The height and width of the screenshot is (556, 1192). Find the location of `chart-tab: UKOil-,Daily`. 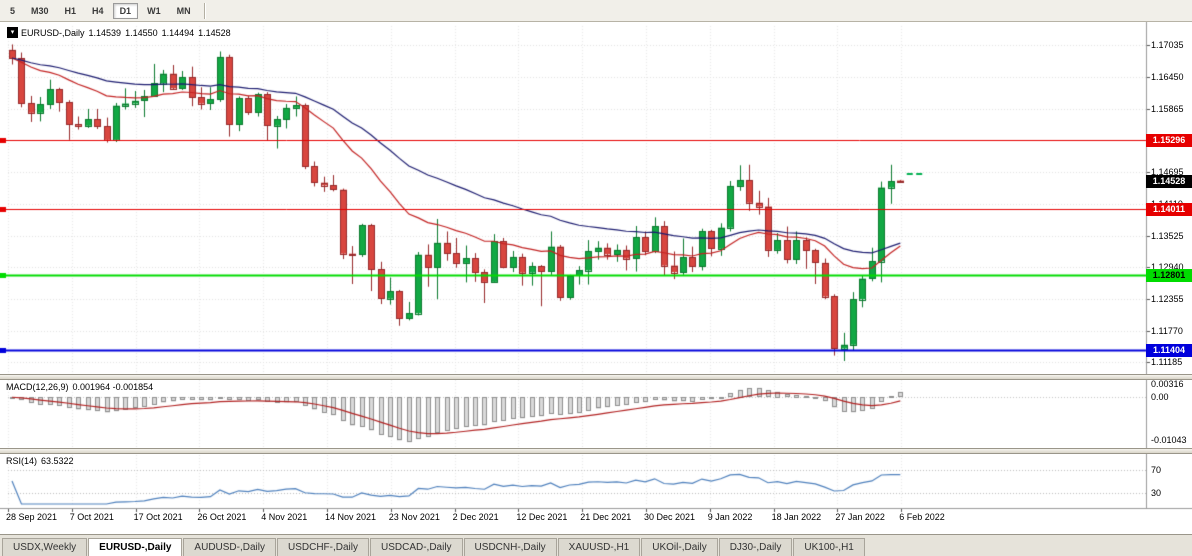

chart-tab: UKOil-,Daily is located at coordinates (679, 547).